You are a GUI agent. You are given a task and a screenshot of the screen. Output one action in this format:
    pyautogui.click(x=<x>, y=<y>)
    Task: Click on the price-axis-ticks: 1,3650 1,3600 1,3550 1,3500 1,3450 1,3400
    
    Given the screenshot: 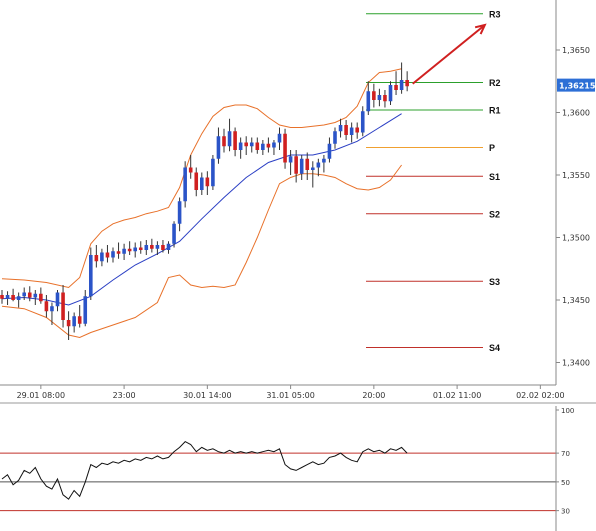 What is the action you would take?
    pyautogui.click(x=573, y=207)
    